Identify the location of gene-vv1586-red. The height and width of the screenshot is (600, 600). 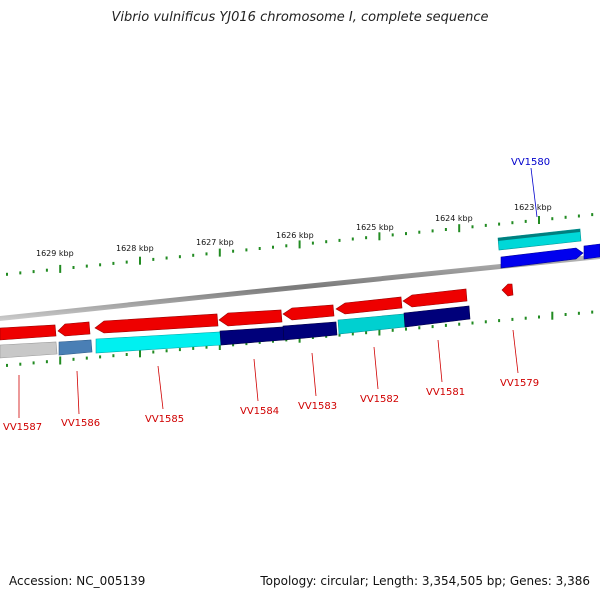
(74, 329).